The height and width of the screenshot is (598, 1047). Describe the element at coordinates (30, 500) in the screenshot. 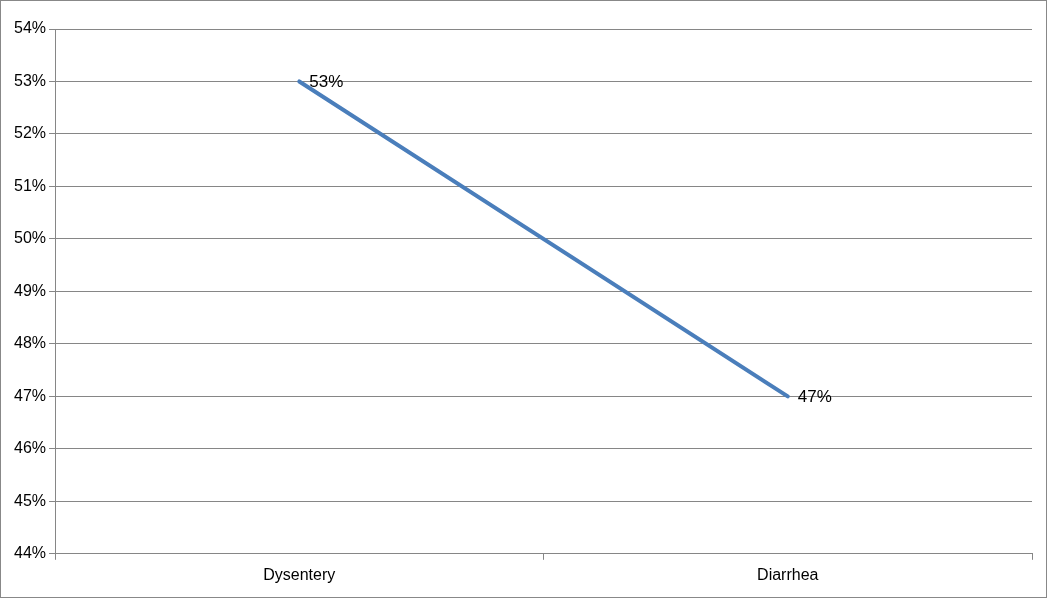

I see `y-tick-label: 45%` at that location.